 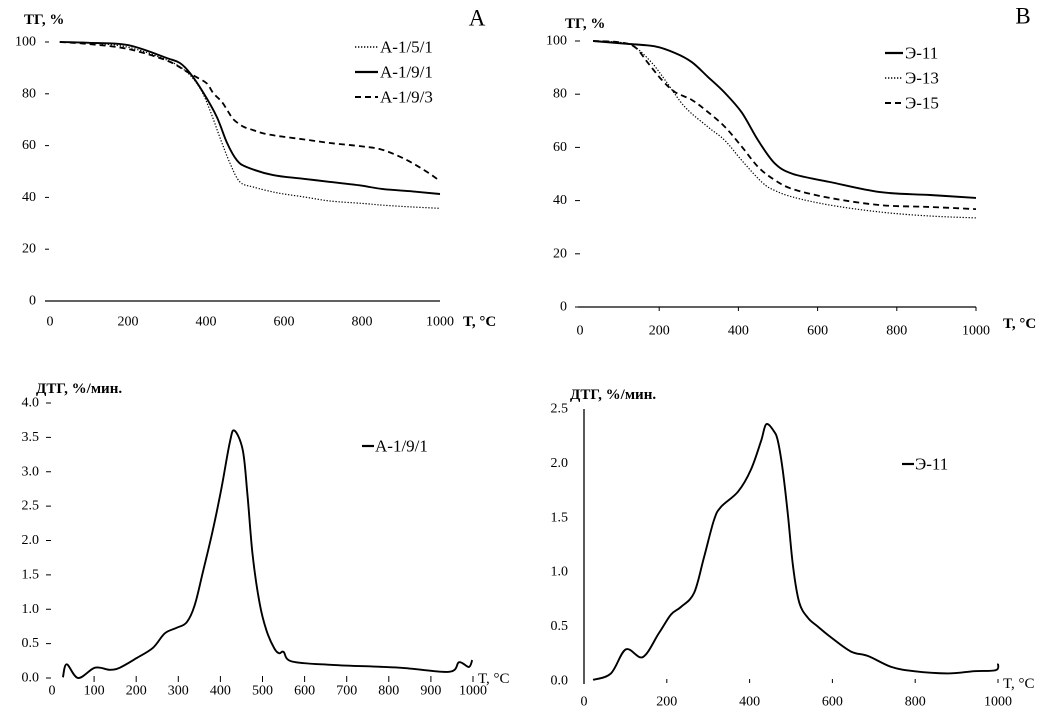 I want to click on legend: Э-11, so click(x=925, y=464).